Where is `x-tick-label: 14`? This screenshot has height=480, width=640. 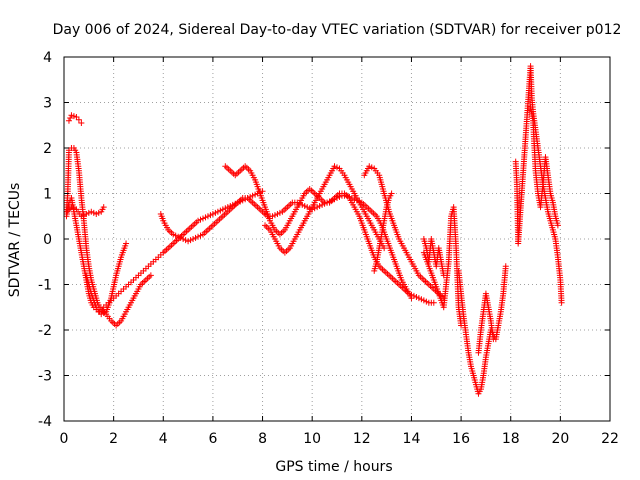
x-tick-label: 14 is located at coordinates (412, 439).